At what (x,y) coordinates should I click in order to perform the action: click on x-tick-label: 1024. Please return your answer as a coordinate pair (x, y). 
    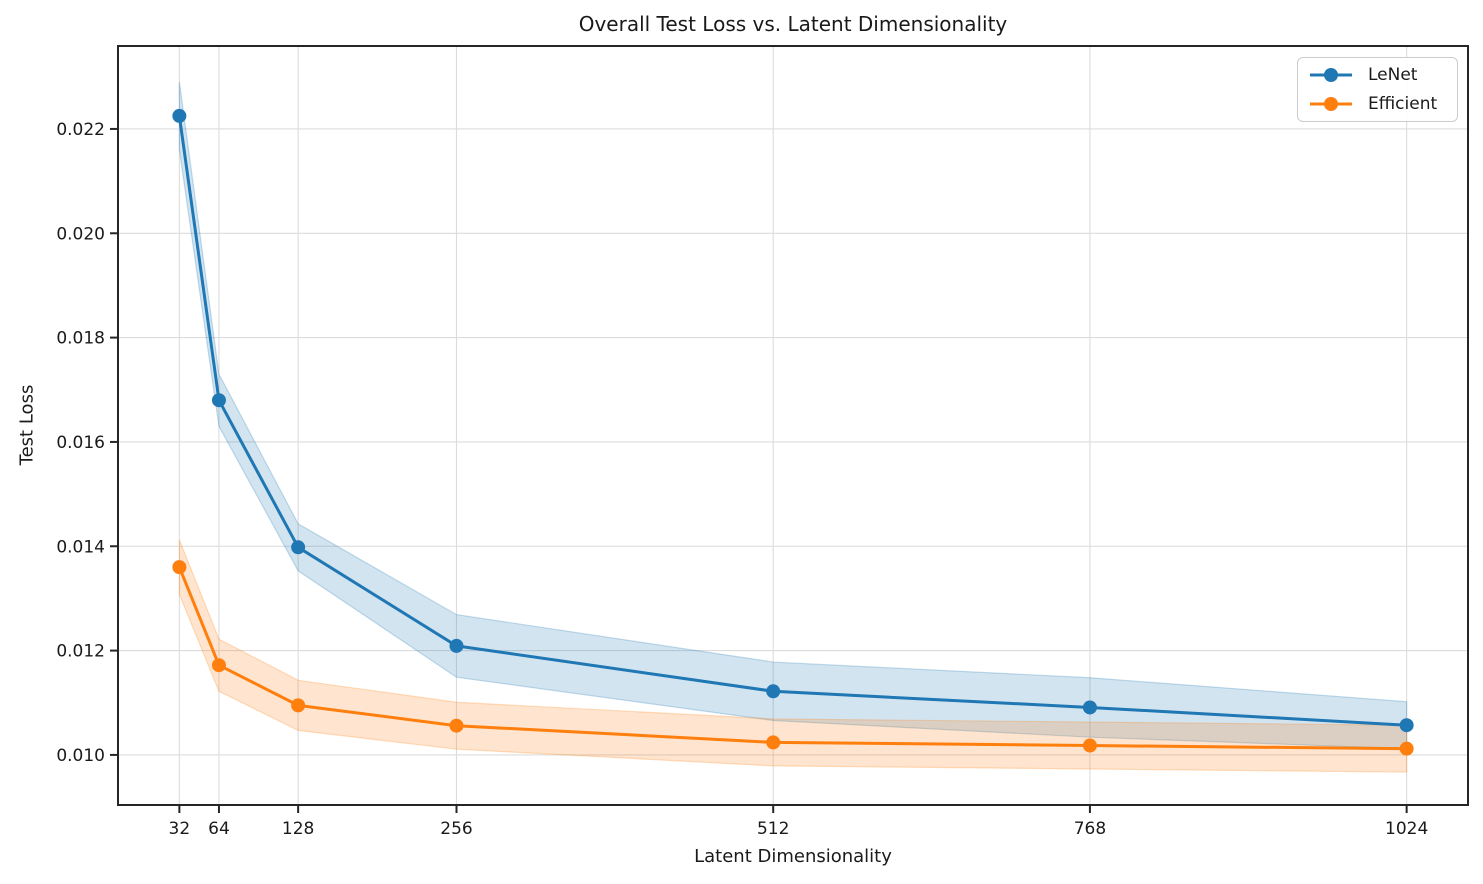
    Looking at the image, I should click on (1406, 829).